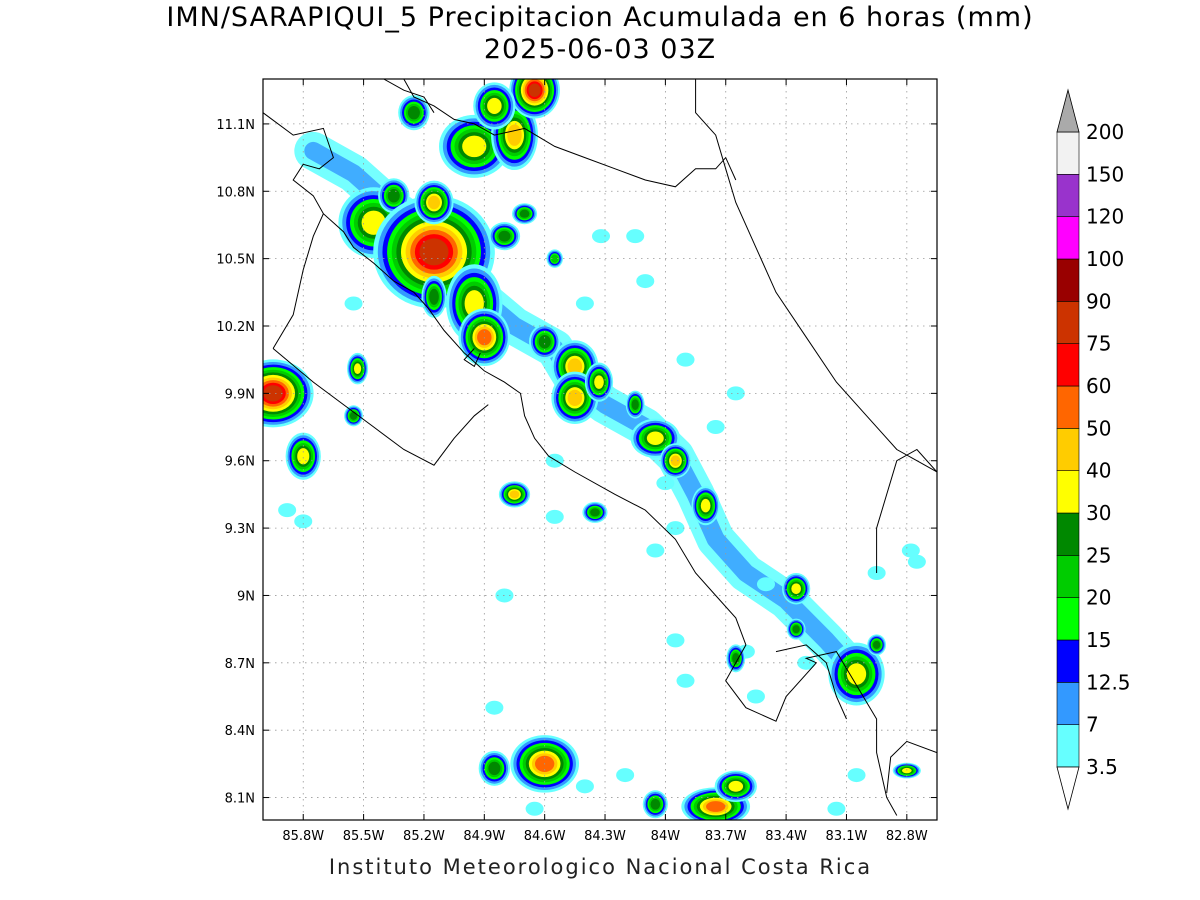 This screenshot has width=1200, height=900. I want to click on lon-tick-label: 85.5W, so click(364, 836).